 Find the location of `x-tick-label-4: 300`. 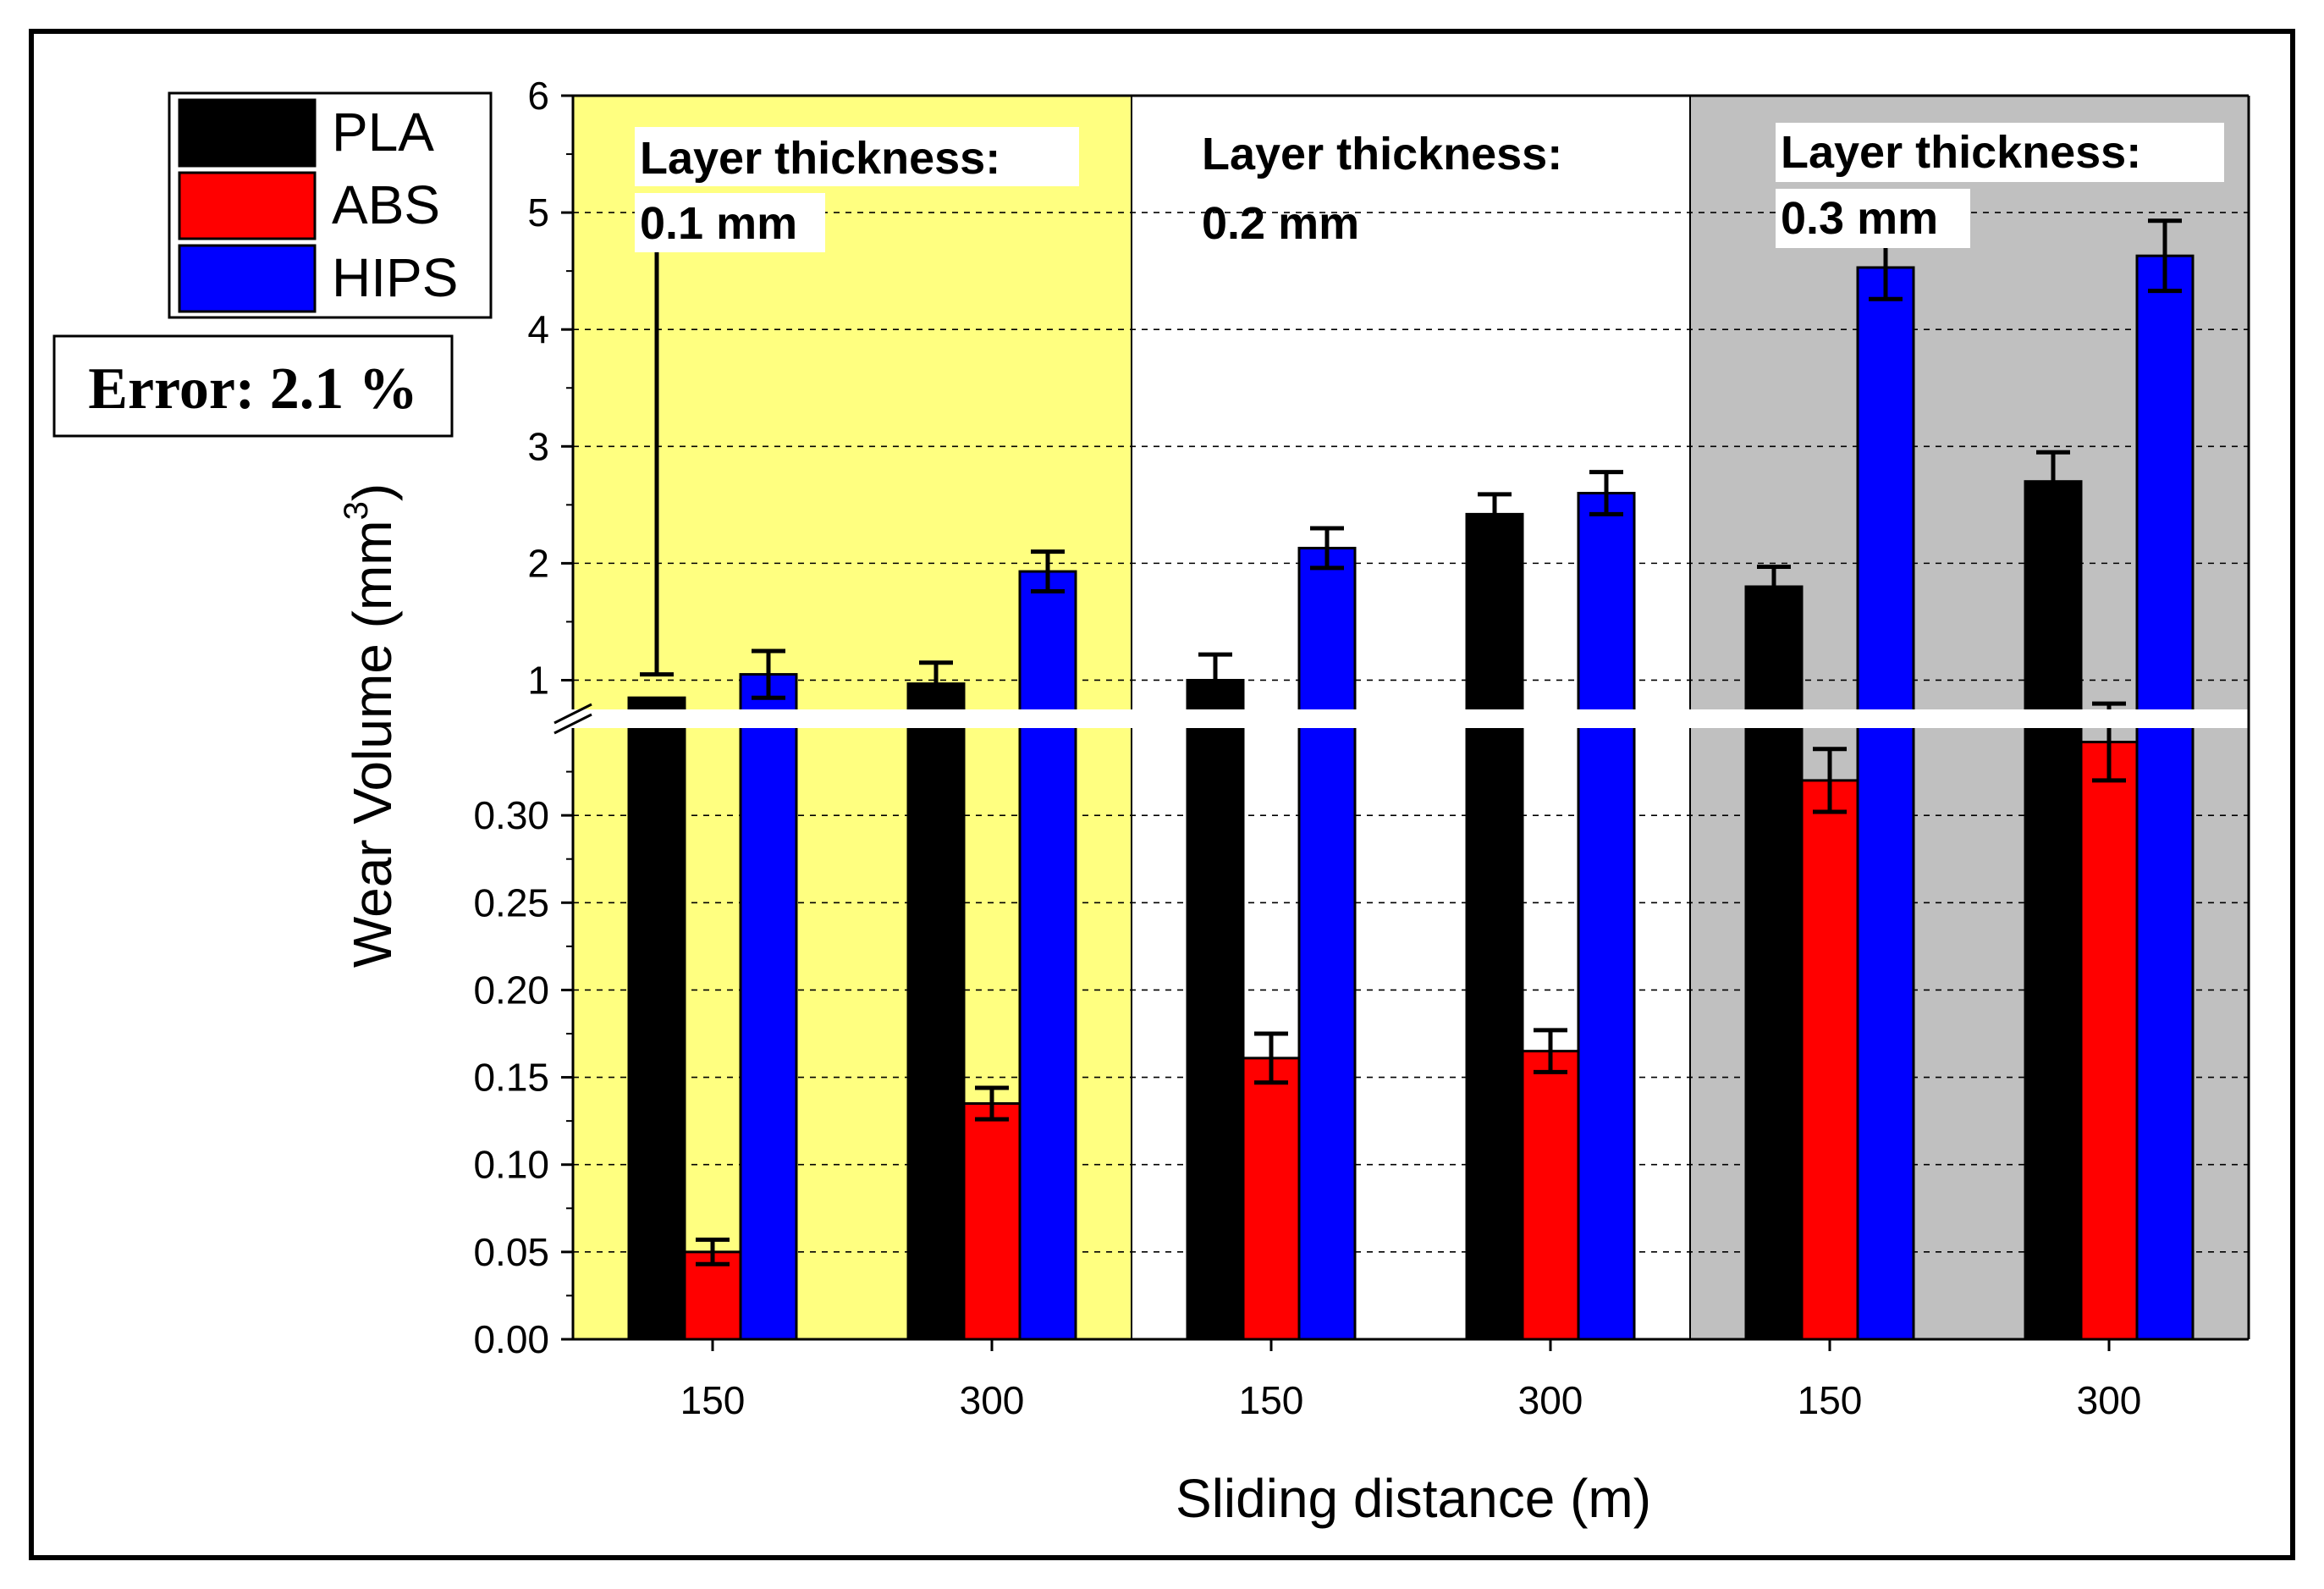

x-tick-label-4: 300 is located at coordinates (1550, 1400).